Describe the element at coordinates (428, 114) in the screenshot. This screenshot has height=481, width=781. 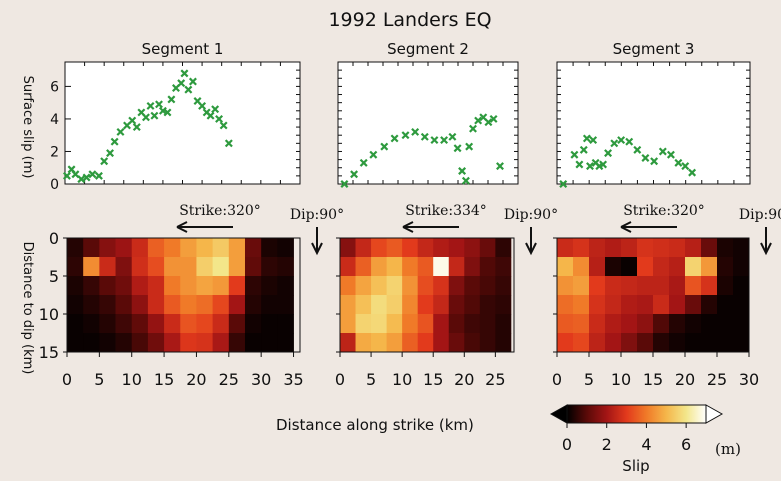
I see `surface-slip-panel-2: Segment 2` at that location.